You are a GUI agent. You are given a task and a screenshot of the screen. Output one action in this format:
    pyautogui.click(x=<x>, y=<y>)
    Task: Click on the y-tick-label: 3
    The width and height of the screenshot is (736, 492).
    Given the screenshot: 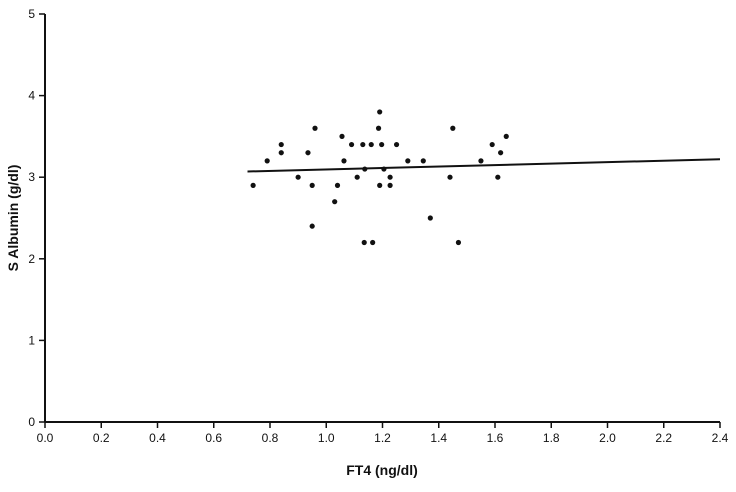 What is the action you would take?
    pyautogui.click(x=31, y=177)
    